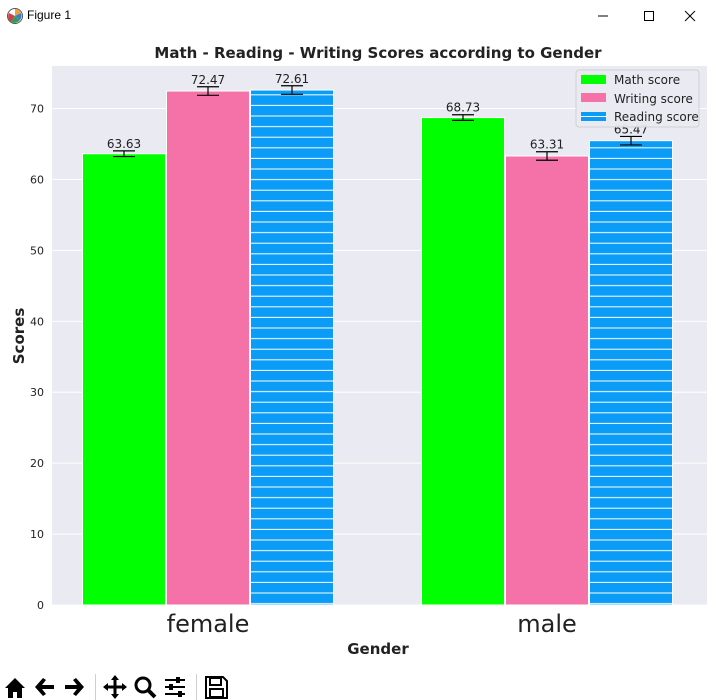  Describe the element at coordinates (37, 463) in the screenshot. I see `y-tick-label: 20` at that location.